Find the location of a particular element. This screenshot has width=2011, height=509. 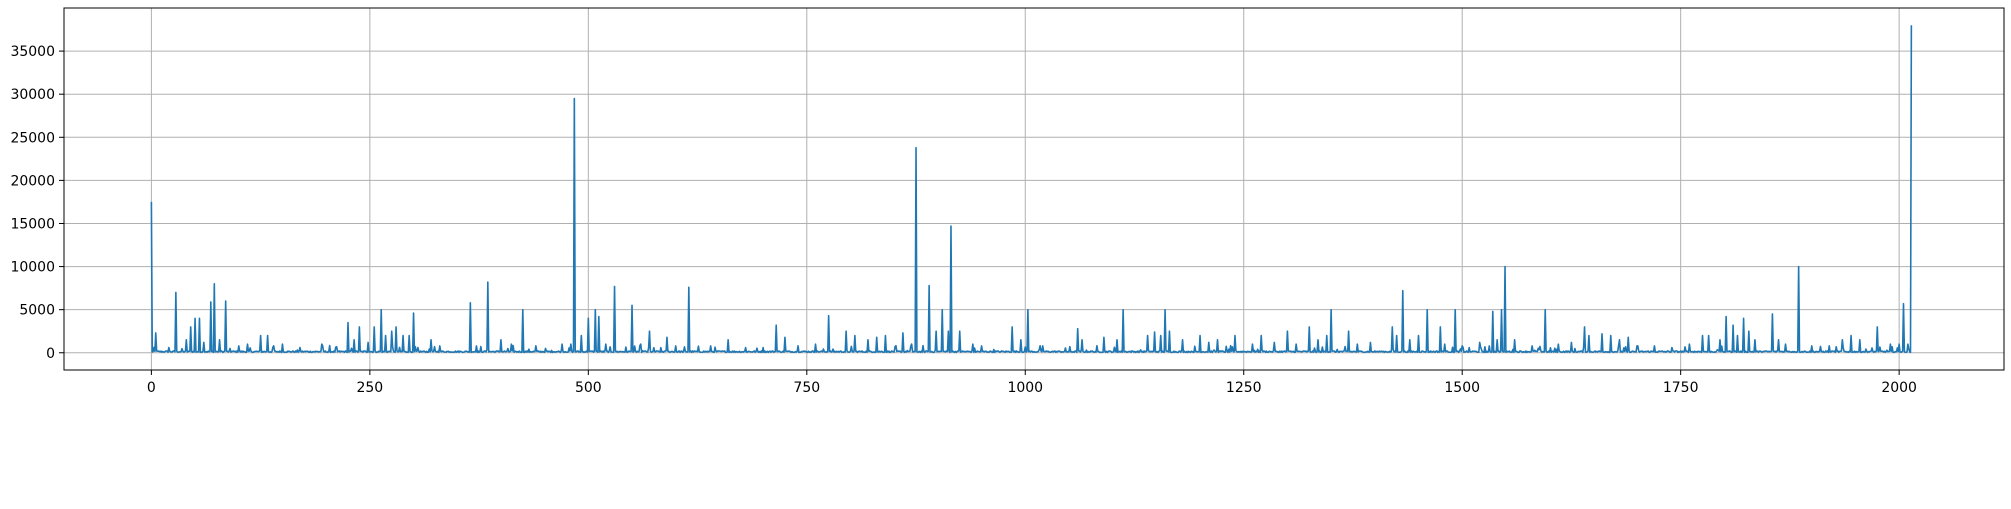

y-tick-label: 0 is located at coordinates (50, 354).